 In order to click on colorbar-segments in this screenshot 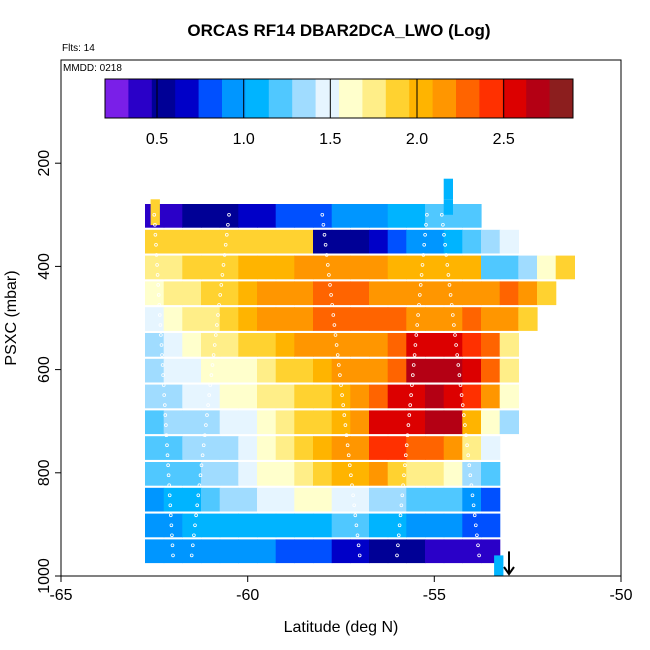, I will do `click(339, 98)`.